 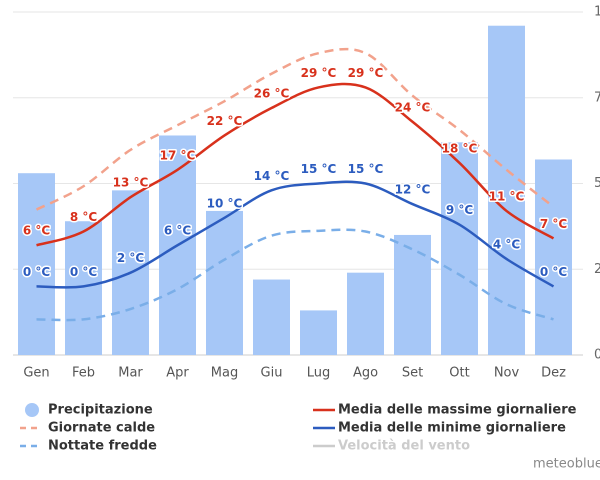 I want to click on data-label: 14 °C, so click(x=272, y=176).